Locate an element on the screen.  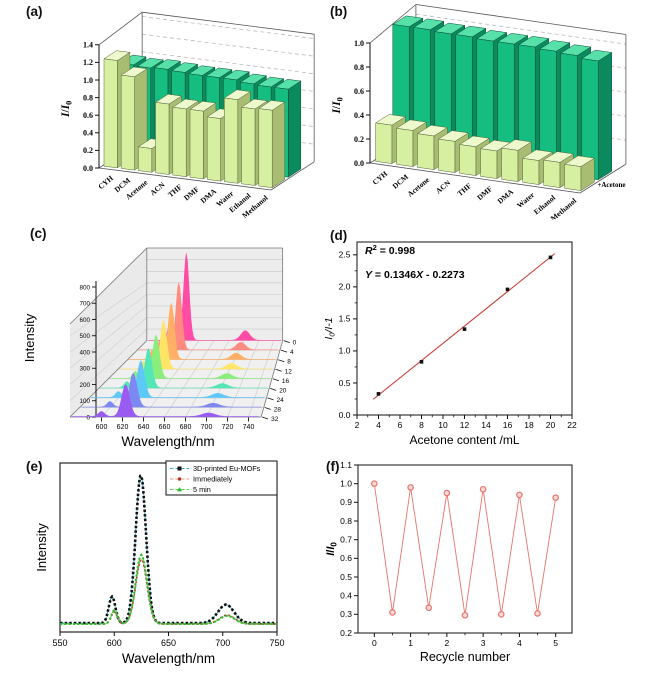
text-primitive: 550 is located at coordinates (59, 643).